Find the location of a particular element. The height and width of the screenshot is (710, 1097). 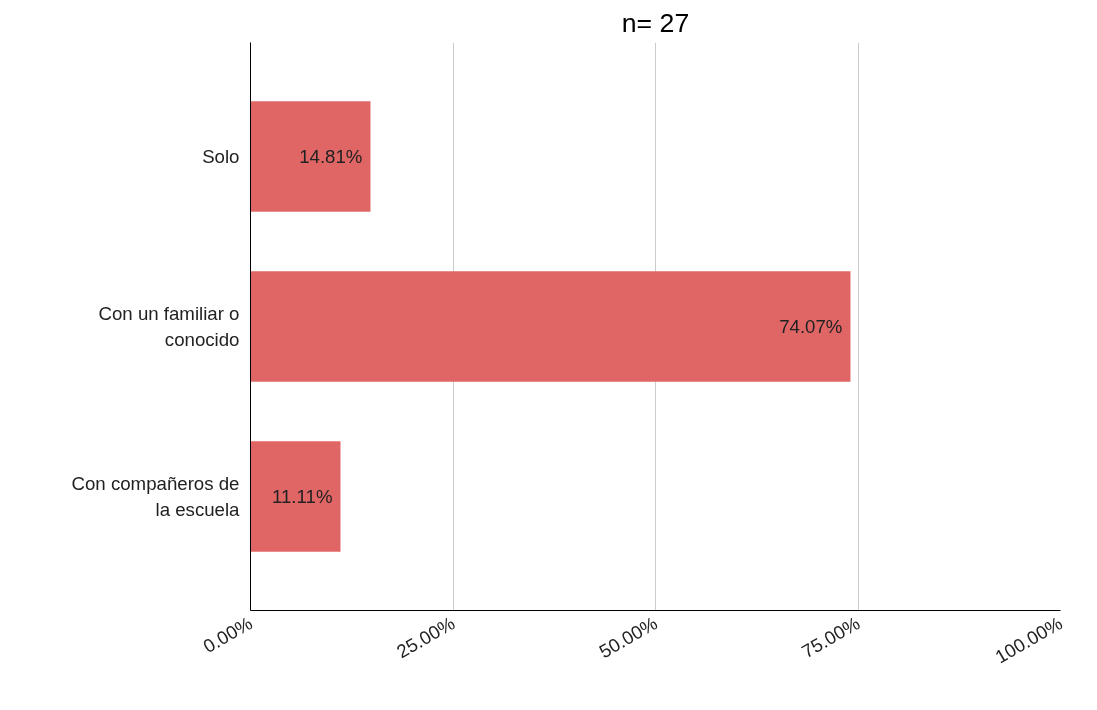

y-tick-label: Con compañeros de la escuela is located at coordinates (156, 496).